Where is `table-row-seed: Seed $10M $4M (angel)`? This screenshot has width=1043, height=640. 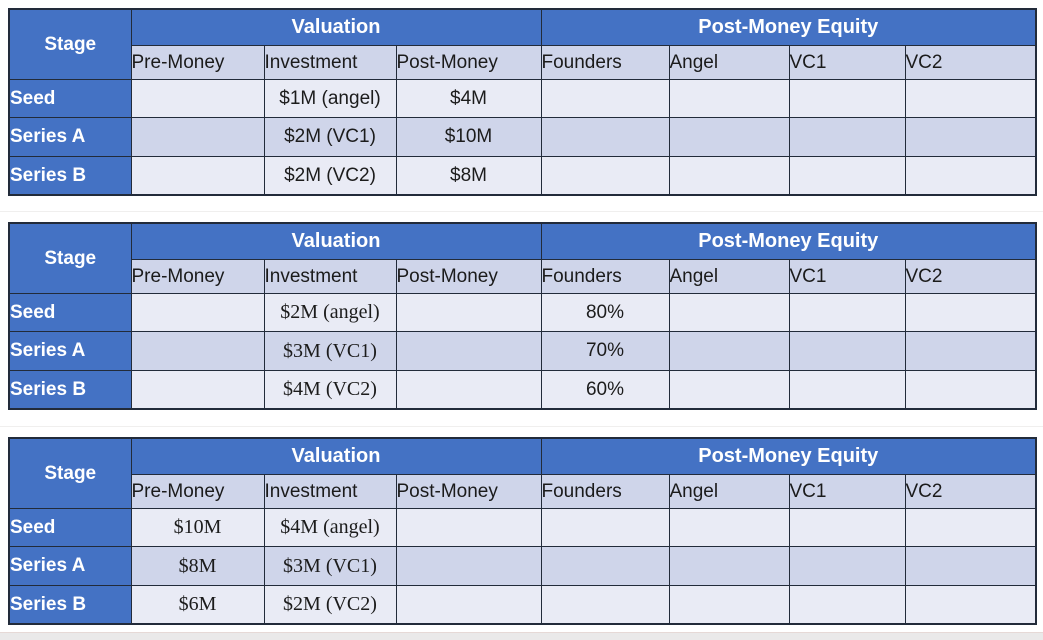
table-row-seed: Seed $10M $4M (angel) is located at coordinates (522, 527).